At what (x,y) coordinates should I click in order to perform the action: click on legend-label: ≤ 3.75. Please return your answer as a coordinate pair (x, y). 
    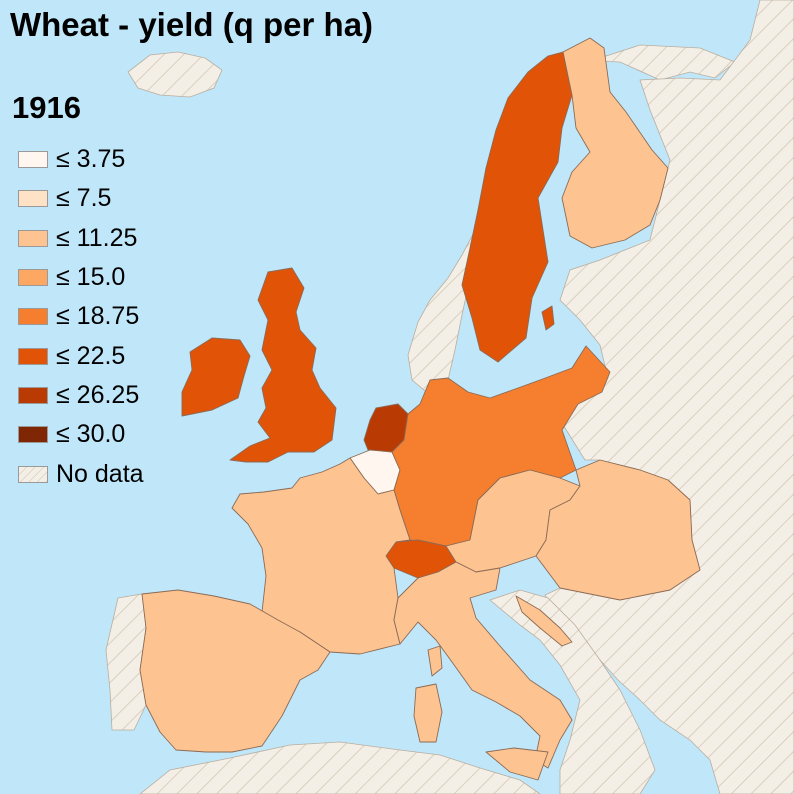
    Looking at the image, I should click on (91, 159).